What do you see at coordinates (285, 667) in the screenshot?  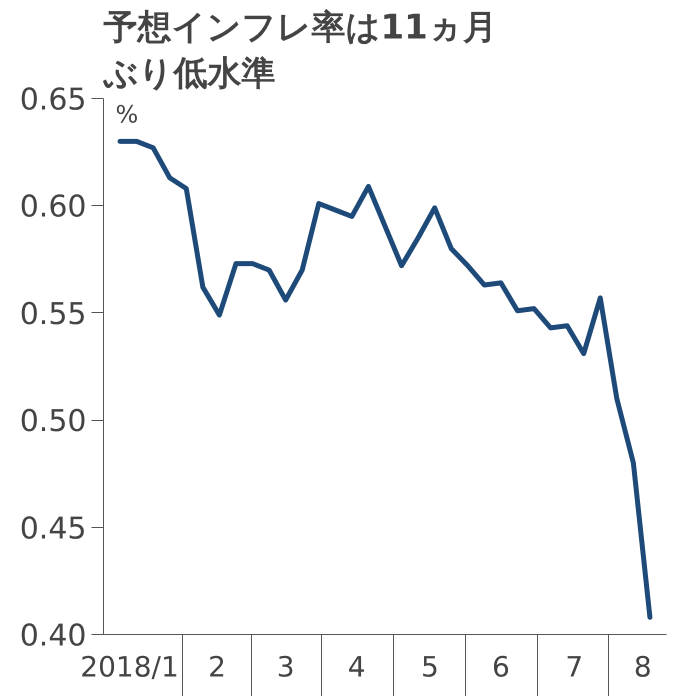 I see `x-tick-label: 3` at bounding box center [285, 667].